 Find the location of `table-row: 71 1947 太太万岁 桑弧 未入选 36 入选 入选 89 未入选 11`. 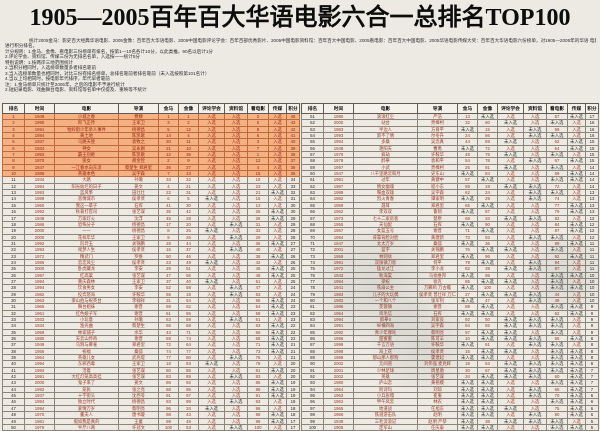

table-row: 71 1947 太太万岁 桑弧 未入选 36 入选 入选 89 未入选 11 is located at coordinates (450, 243).